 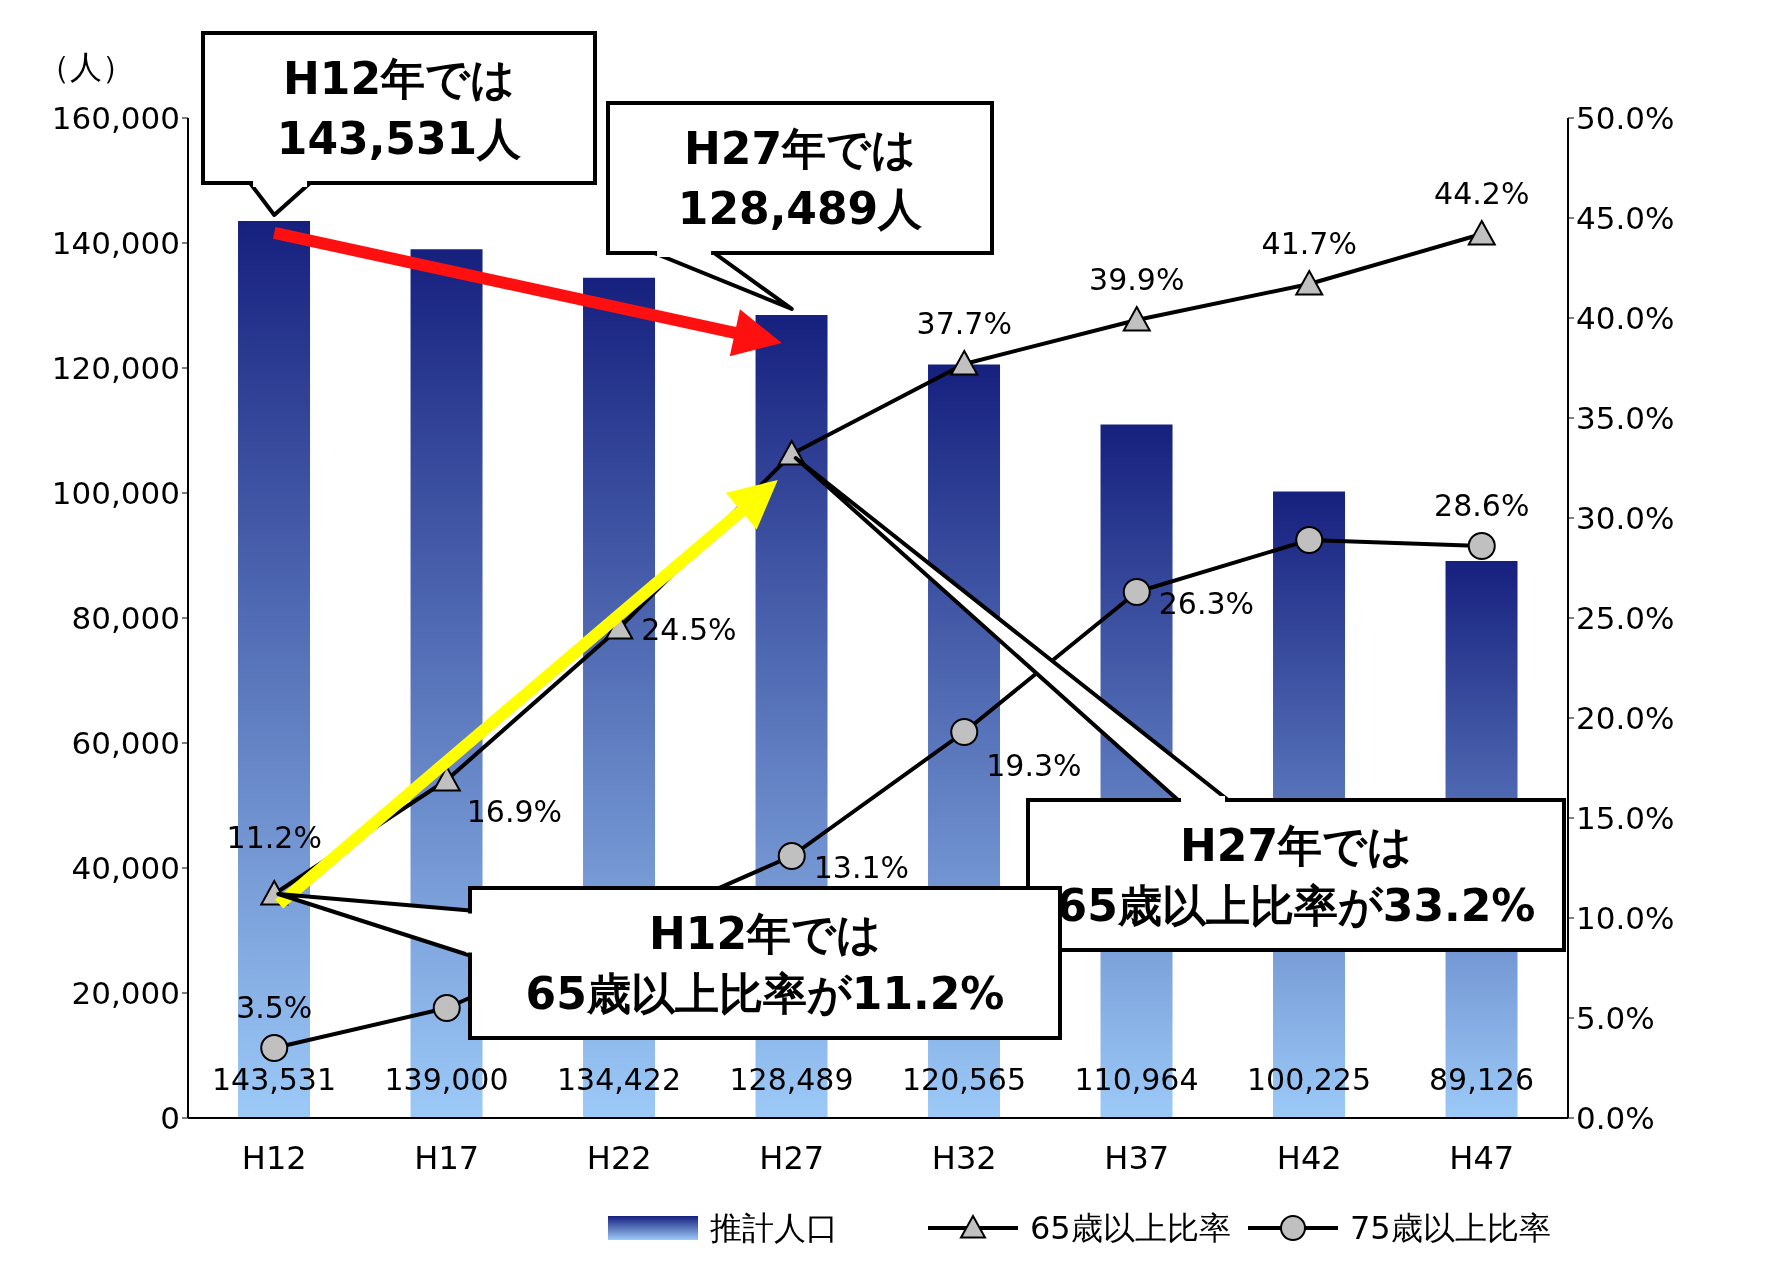 What do you see at coordinates (1136, 1079) in the screenshot?
I see `data-label: 110,964` at bounding box center [1136, 1079].